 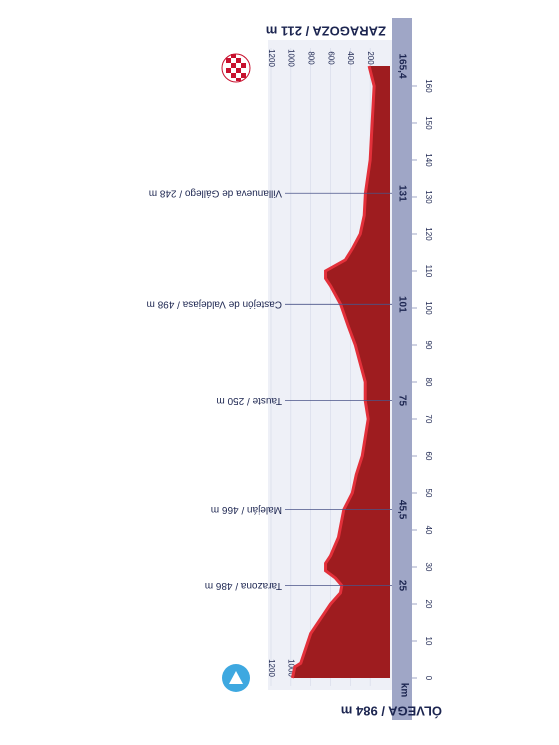 I want to click on waypoint-label: Villanueva de Gállego / 248 m, so click(x=215, y=193).